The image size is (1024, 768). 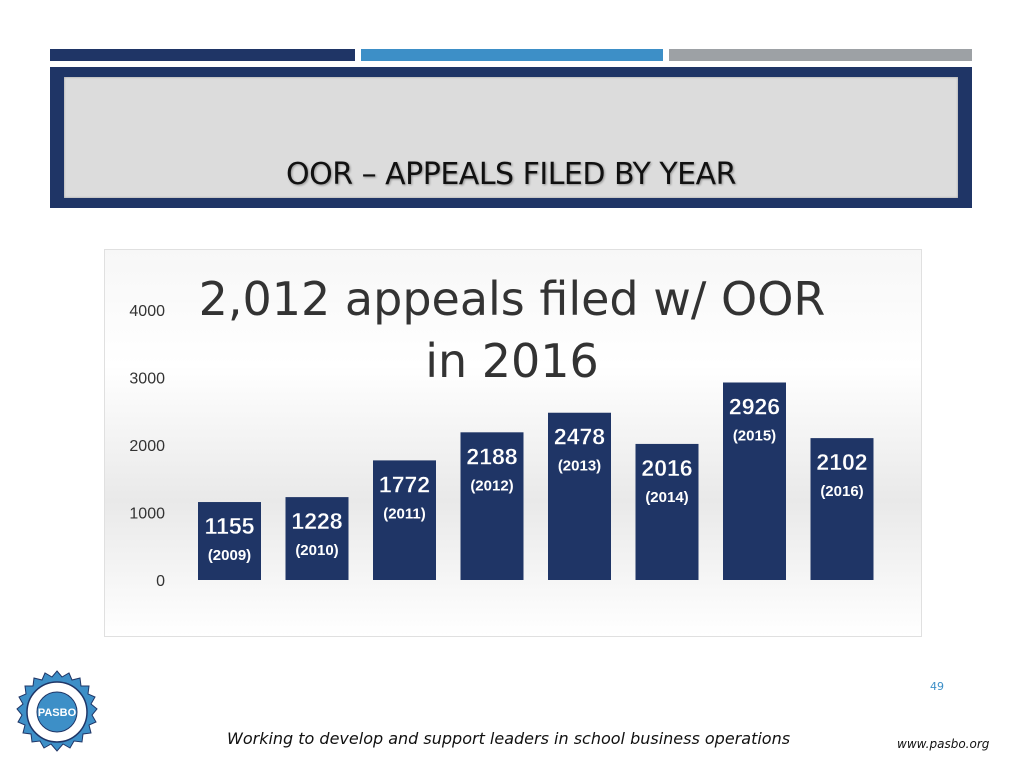 What do you see at coordinates (512, 299) in the screenshot?
I see `chart-title: 2,012 appeals filed w/ OOR` at bounding box center [512, 299].